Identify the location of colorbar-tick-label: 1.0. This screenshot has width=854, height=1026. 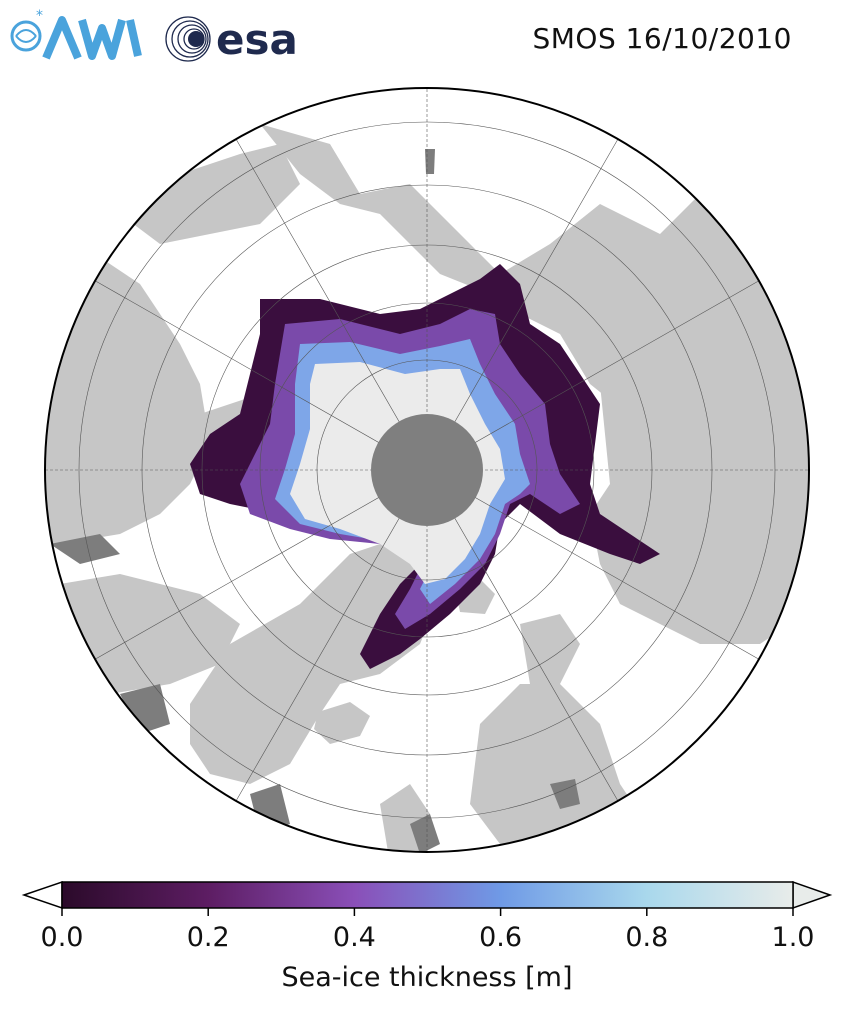
(793, 937).